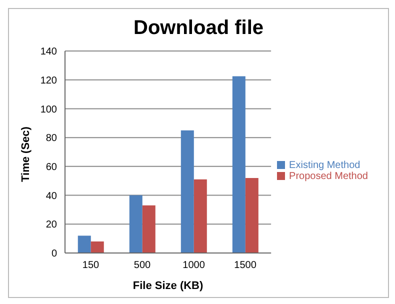  What do you see at coordinates (52, 196) in the screenshot?
I see `y-tick-label: 40` at bounding box center [52, 196].